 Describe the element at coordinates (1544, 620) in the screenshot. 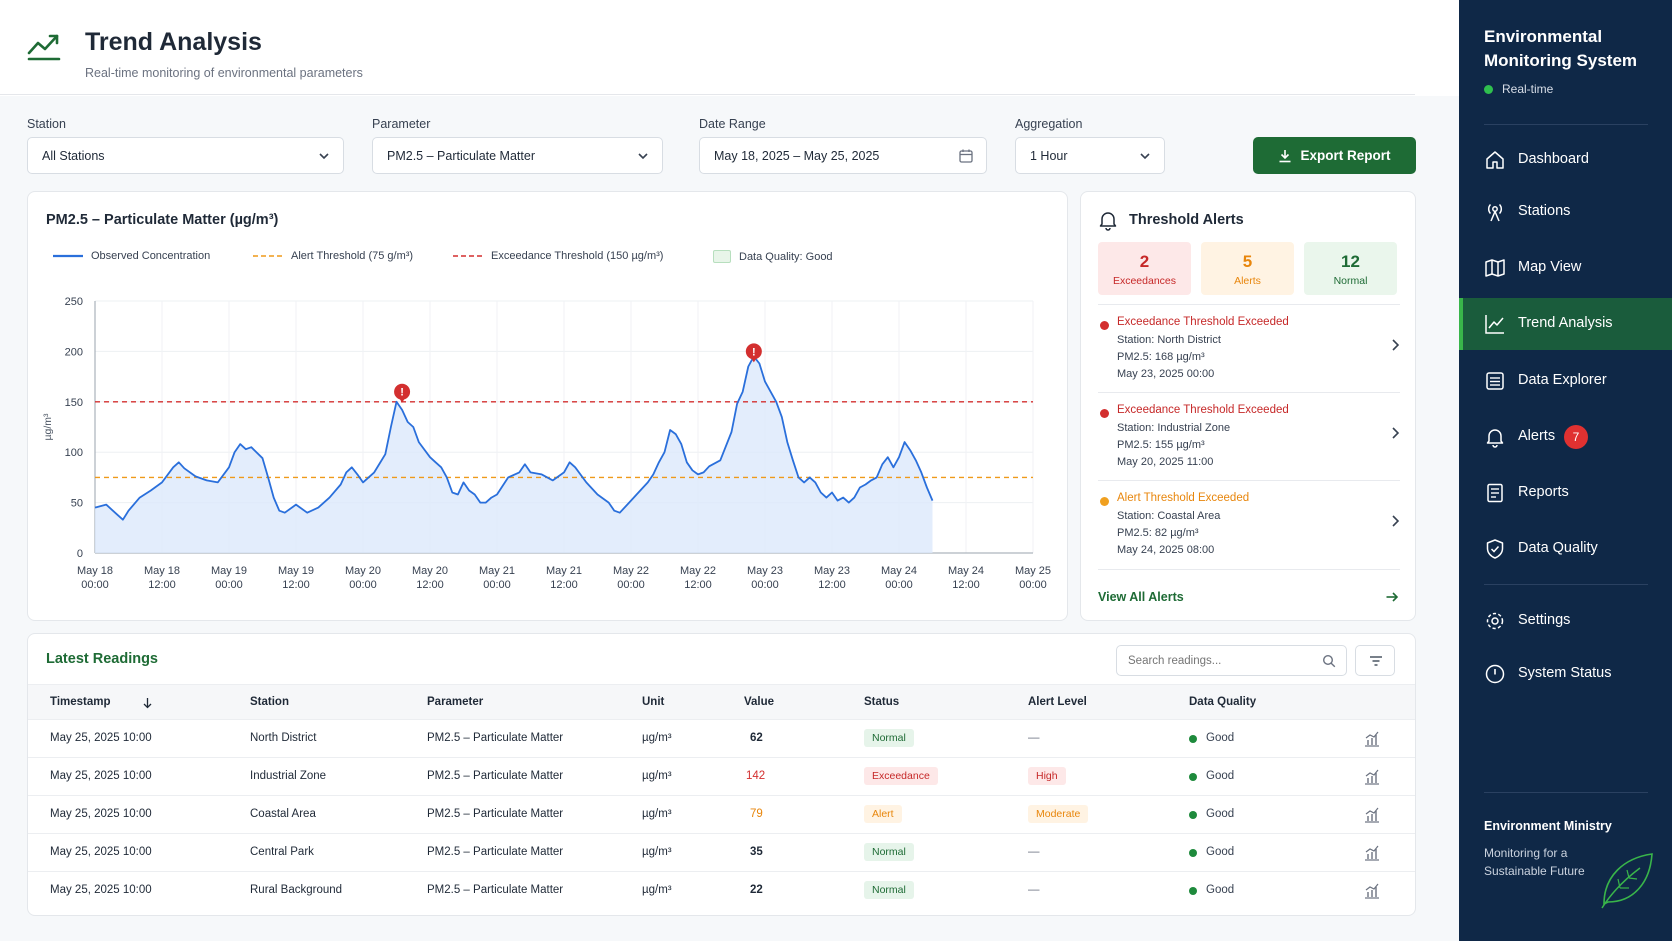

I see `nav-item-label: Settings` at that location.